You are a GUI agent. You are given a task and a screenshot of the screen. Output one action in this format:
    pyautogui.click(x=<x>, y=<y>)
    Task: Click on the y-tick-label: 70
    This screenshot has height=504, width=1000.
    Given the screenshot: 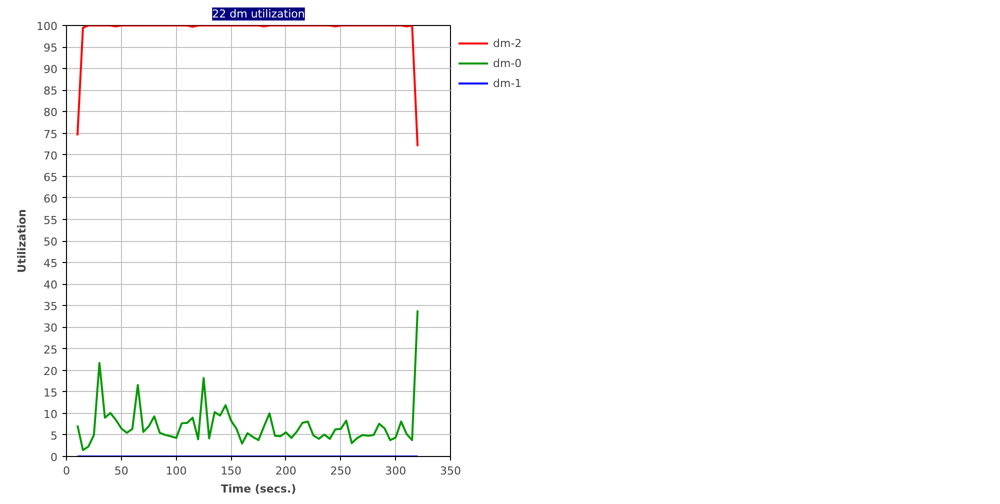 What is the action you would take?
    pyautogui.click(x=51, y=155)
    